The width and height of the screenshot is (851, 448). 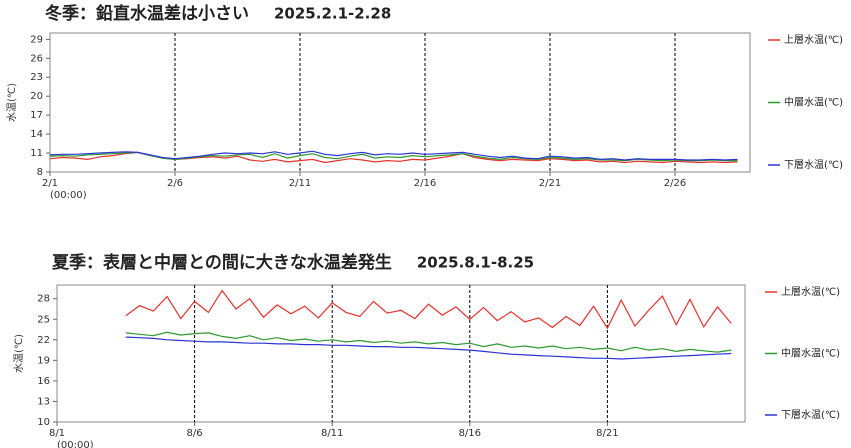 What do you see at coordinates (36, 96) in the screenshot?
I see `y-tick-label: 20` at bounding box center [36, 96].